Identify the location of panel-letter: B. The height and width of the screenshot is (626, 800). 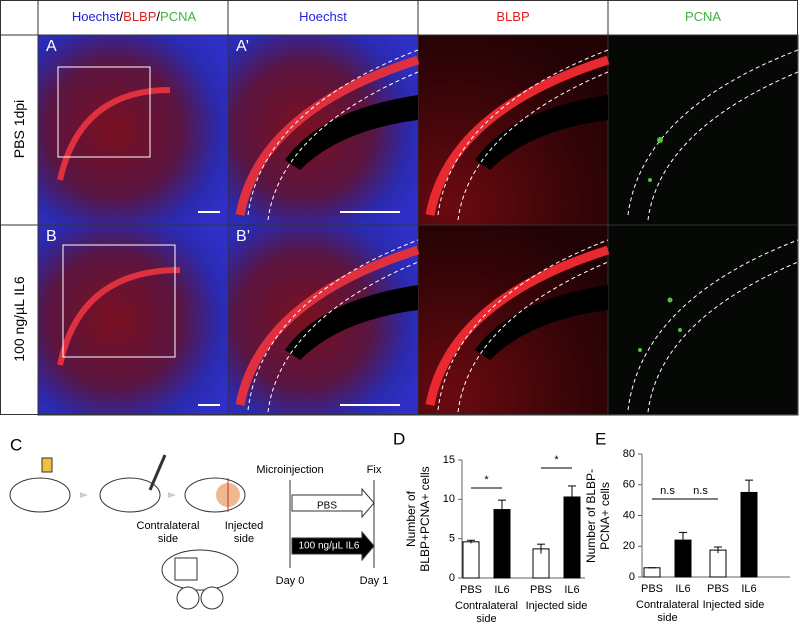
(51, 236).